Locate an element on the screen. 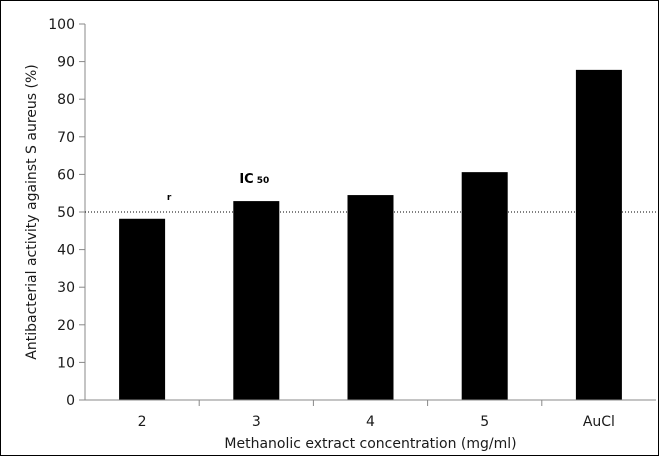  x-tick-label: AuCl is located at coordinates (599, 422).